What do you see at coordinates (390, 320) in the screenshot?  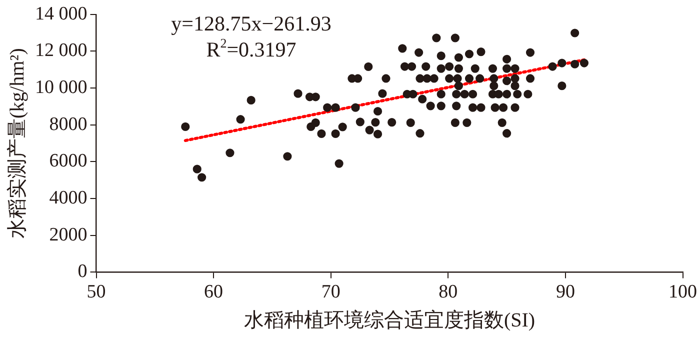 I see `x-axis-title: 水稻种植环境综合适宜度指数(SI)` at bounding box center [390, 320].